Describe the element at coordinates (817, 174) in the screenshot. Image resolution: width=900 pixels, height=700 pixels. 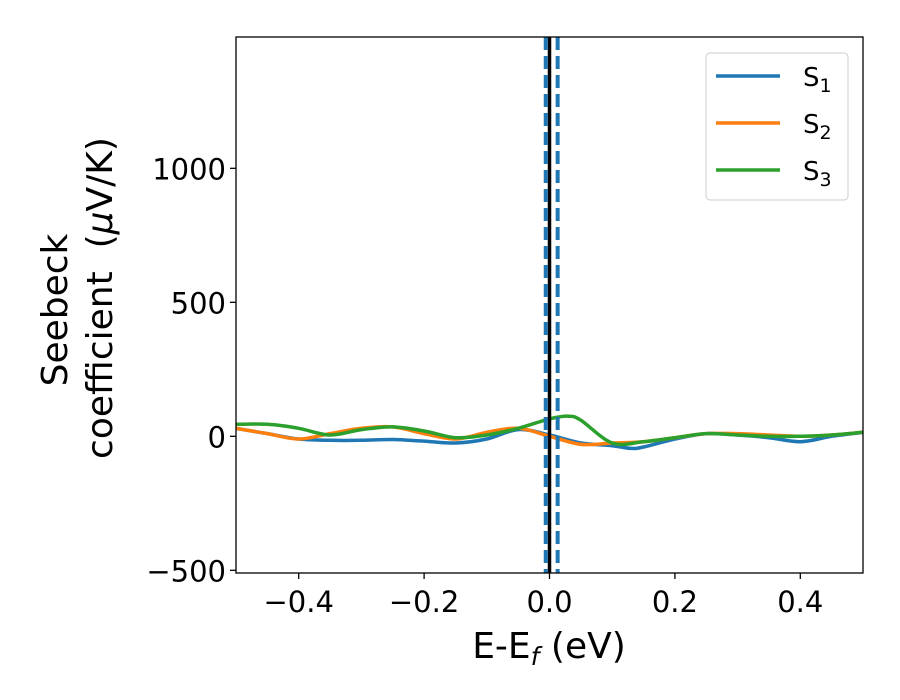
I see `legend-label-s3: S3` at that location.